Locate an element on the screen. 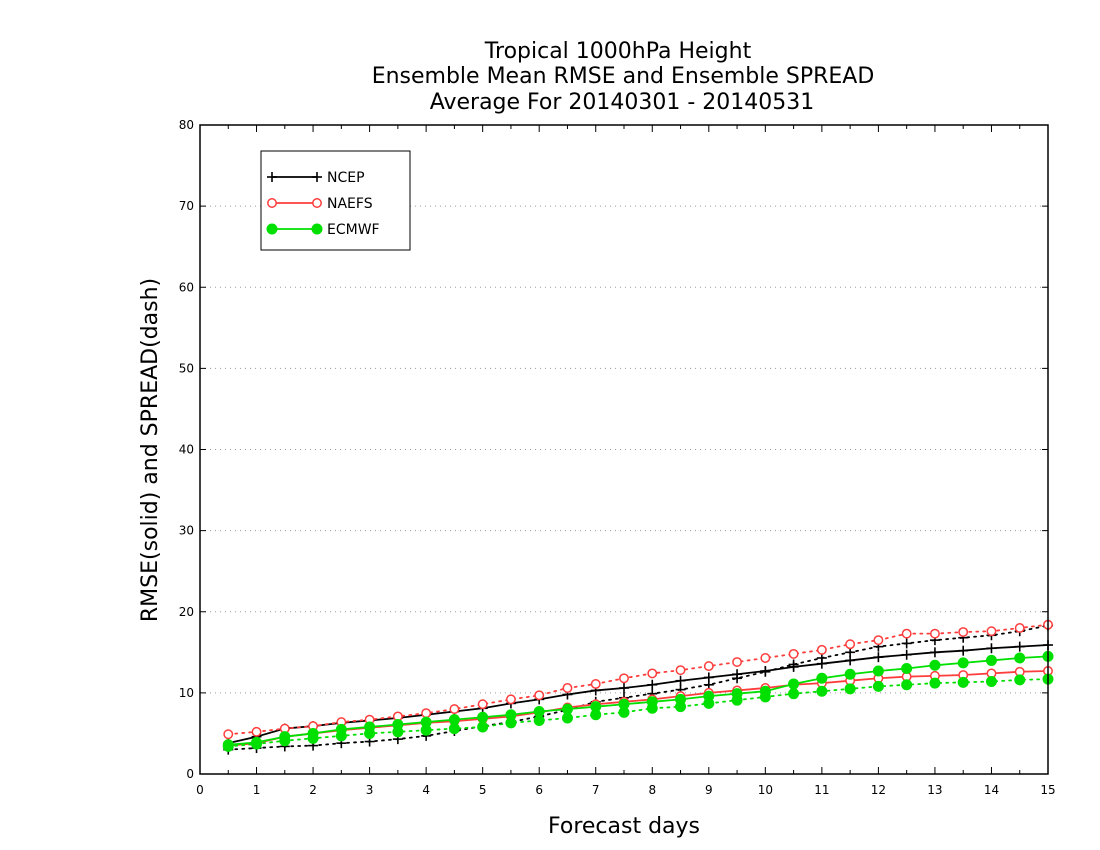  title-line-1: Tropical 1000hPa Height is located at coordinates (618, 51).